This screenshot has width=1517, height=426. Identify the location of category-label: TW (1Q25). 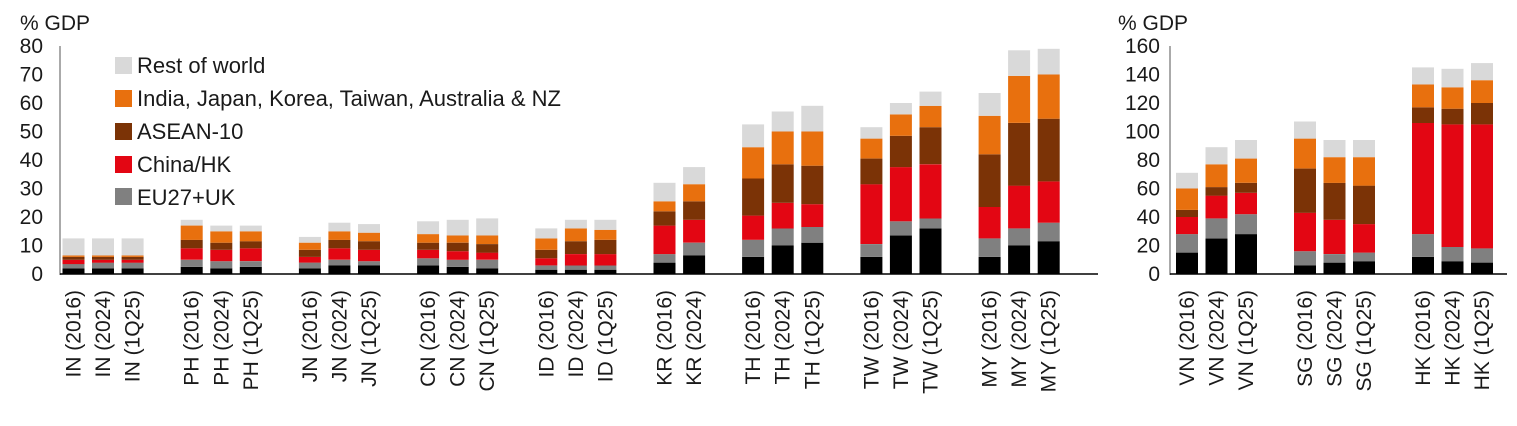
(930, 342).